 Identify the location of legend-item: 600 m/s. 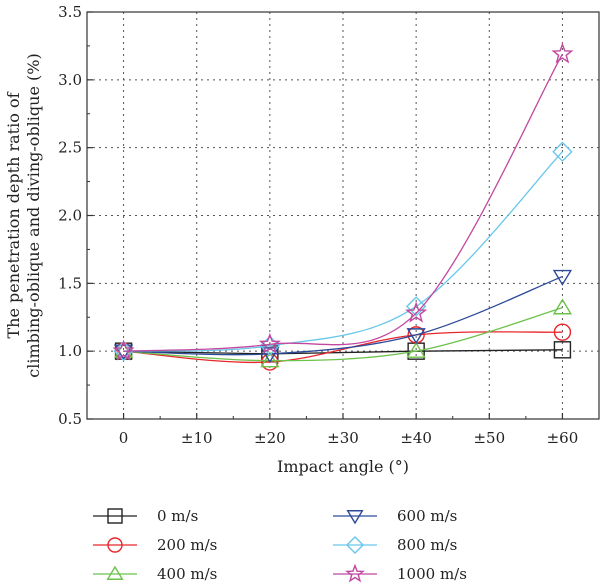
(395, 516).